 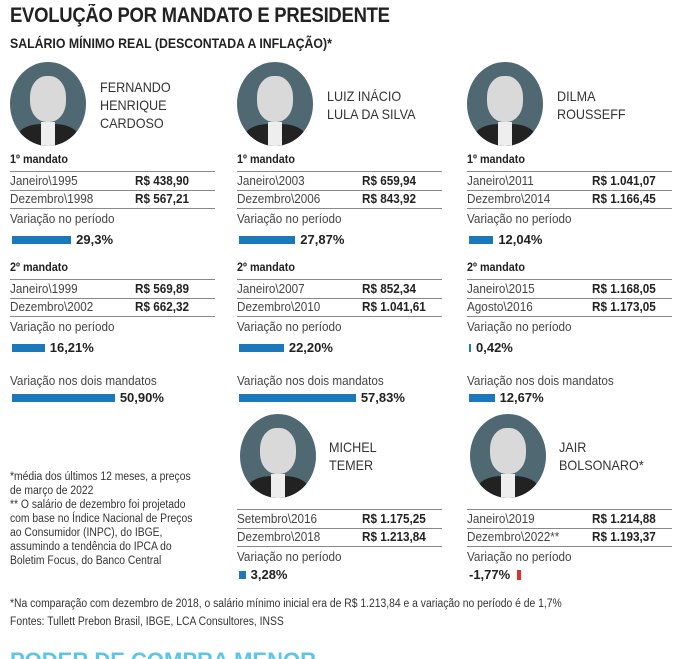 I want to click on row-value: R$ 438,90, so click(x=162, y=180).